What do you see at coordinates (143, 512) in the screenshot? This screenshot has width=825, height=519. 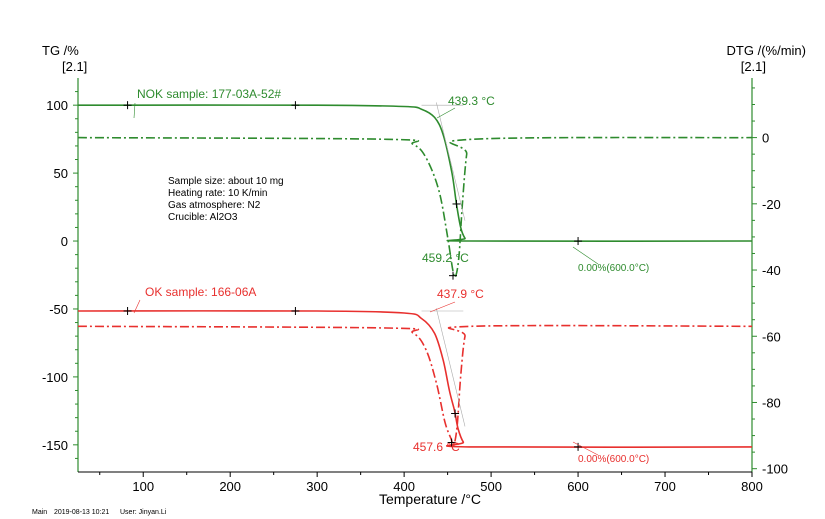 I see `footer-user: User: Jinyan.Li` at bounding box center [143, 512].